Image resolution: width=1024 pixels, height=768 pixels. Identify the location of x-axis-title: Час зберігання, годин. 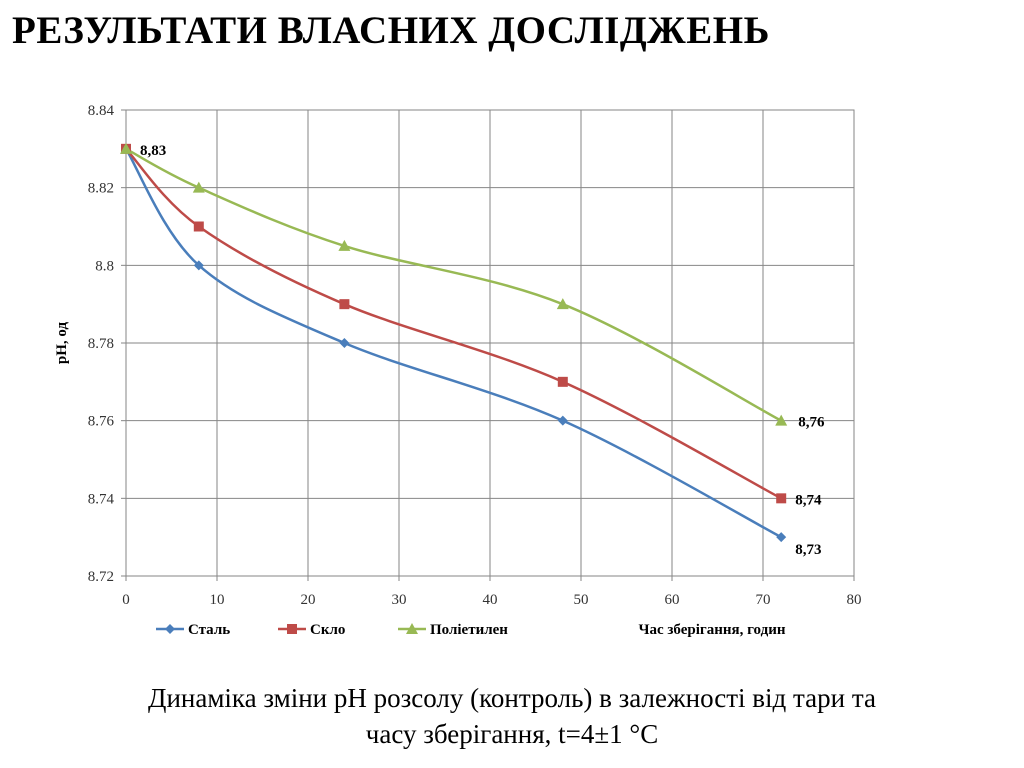
(711, 630).